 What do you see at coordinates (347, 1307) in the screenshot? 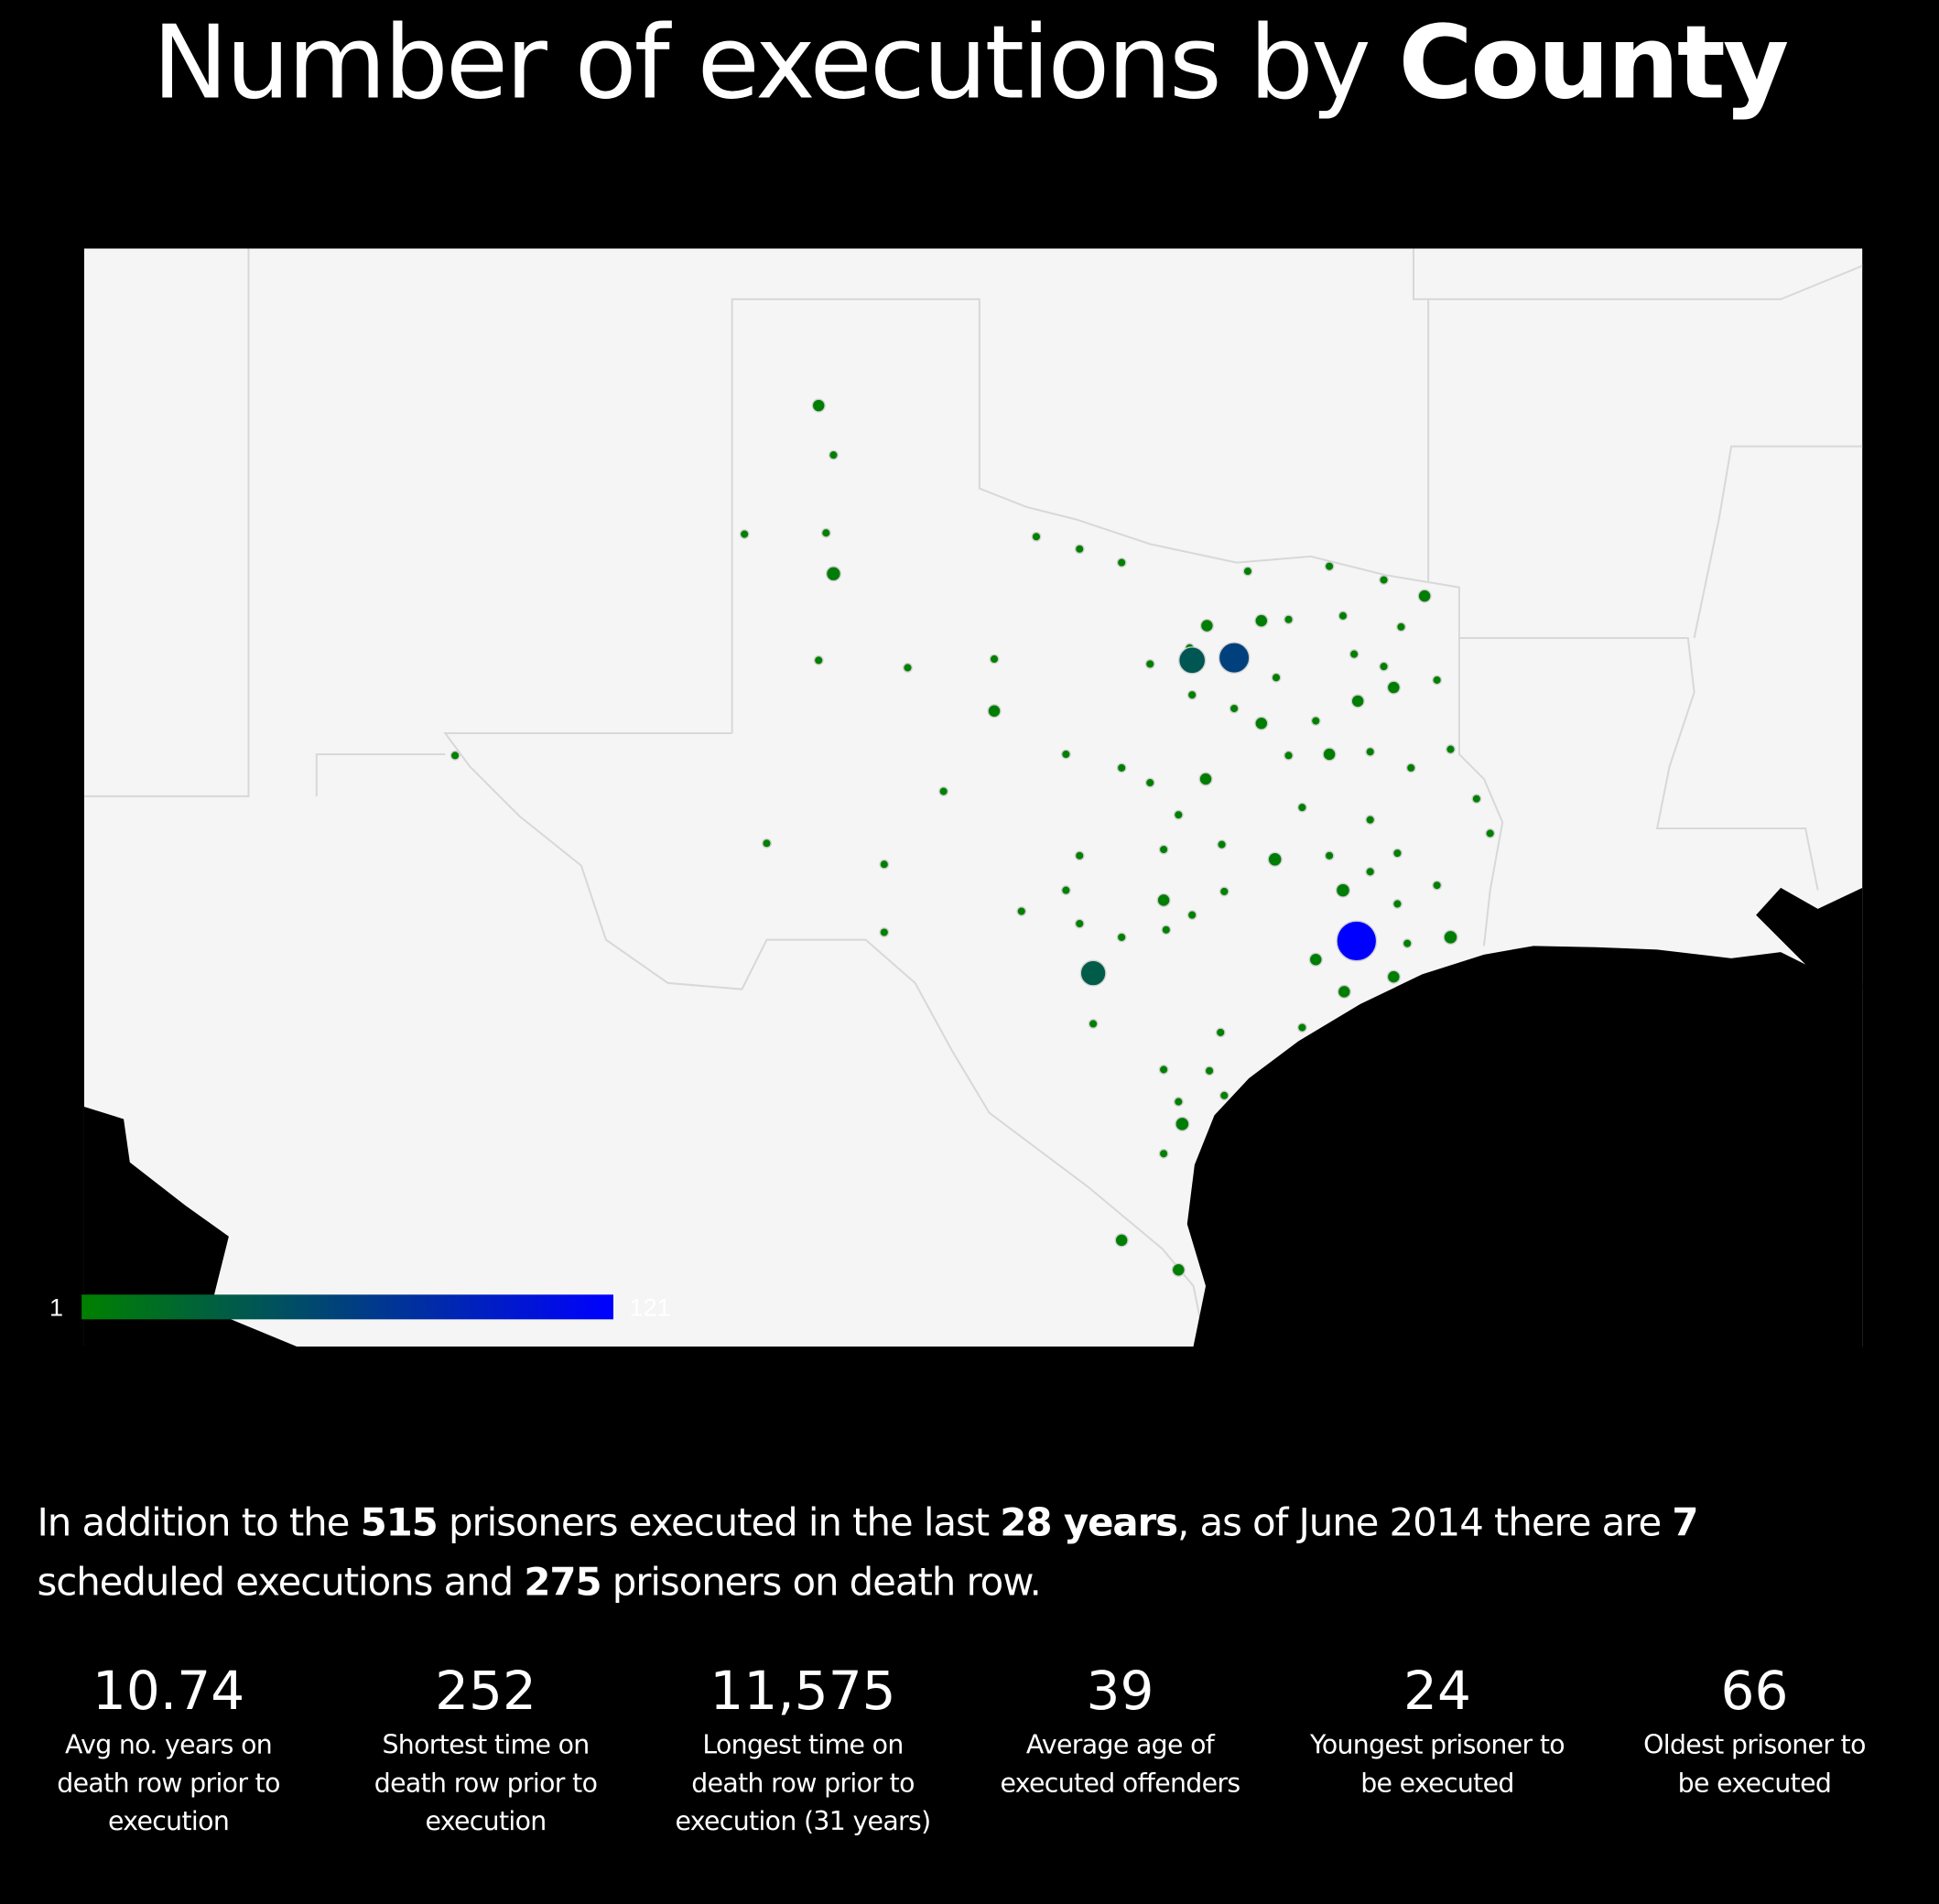
I see `legend-gradient-bar` at bounding box center [347, 1307].